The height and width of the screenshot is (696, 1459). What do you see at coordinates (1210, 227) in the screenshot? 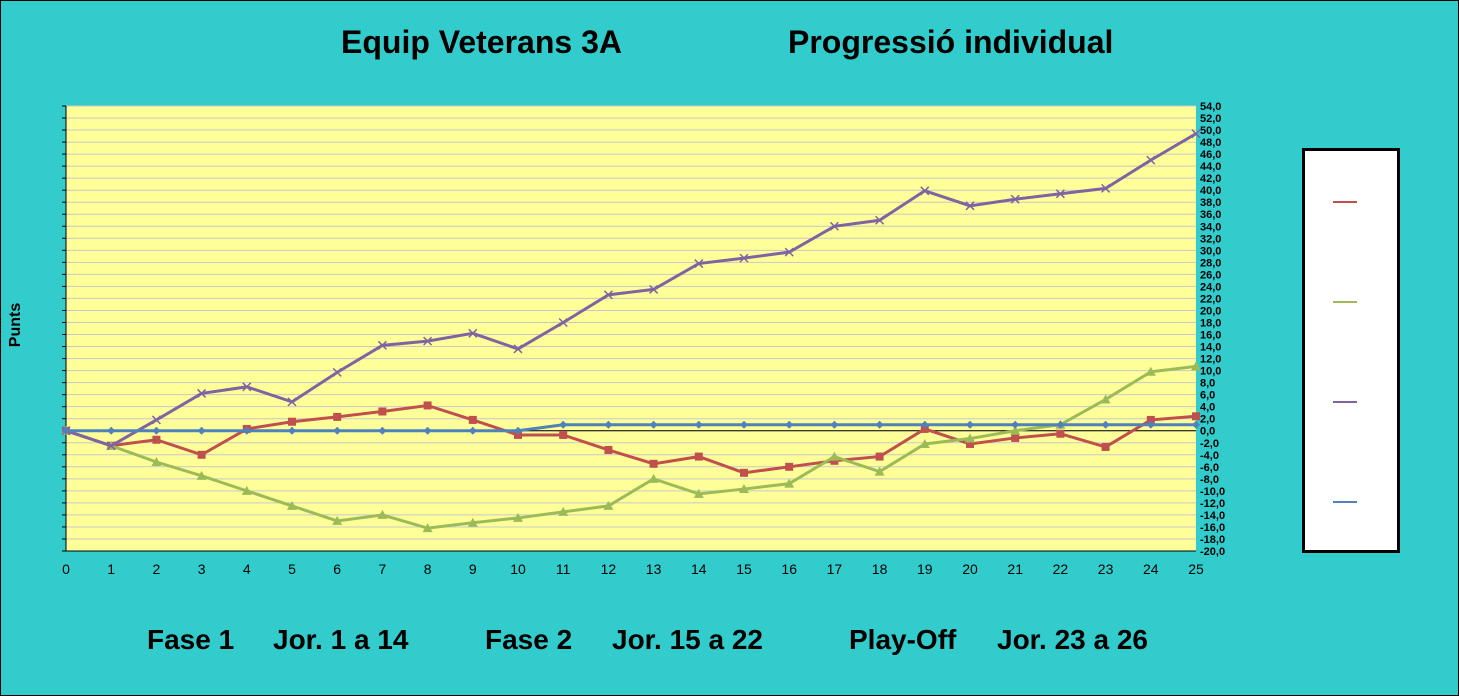
I see `y-tick-label: 34,0` at bounding box center [1210, 227].